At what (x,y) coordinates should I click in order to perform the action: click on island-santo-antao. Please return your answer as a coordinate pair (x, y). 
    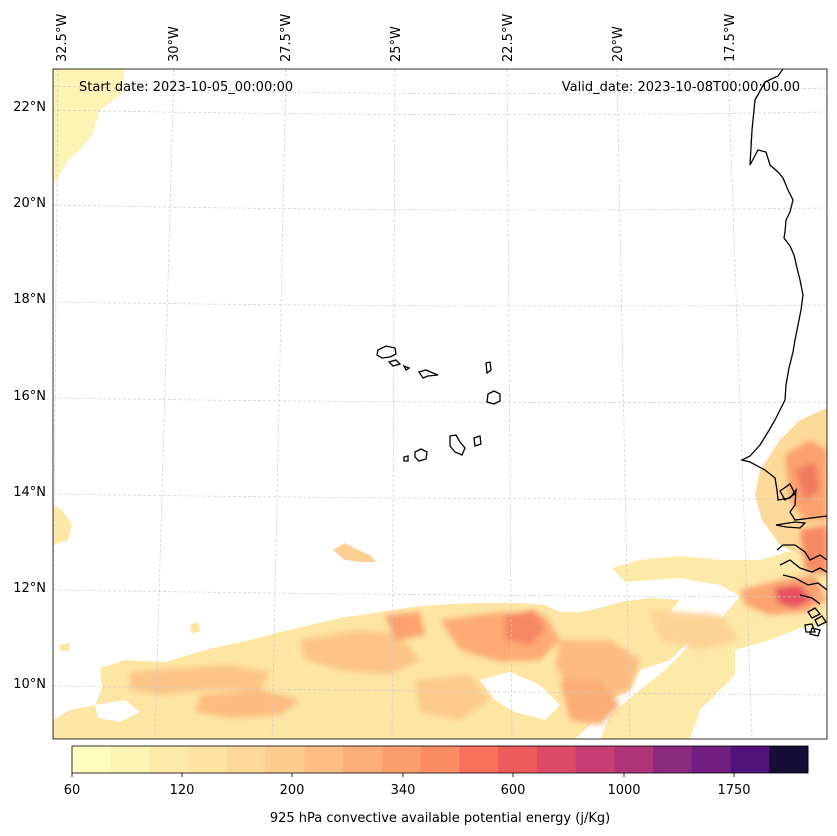
    Looking at the image, I should click on (386, 352).